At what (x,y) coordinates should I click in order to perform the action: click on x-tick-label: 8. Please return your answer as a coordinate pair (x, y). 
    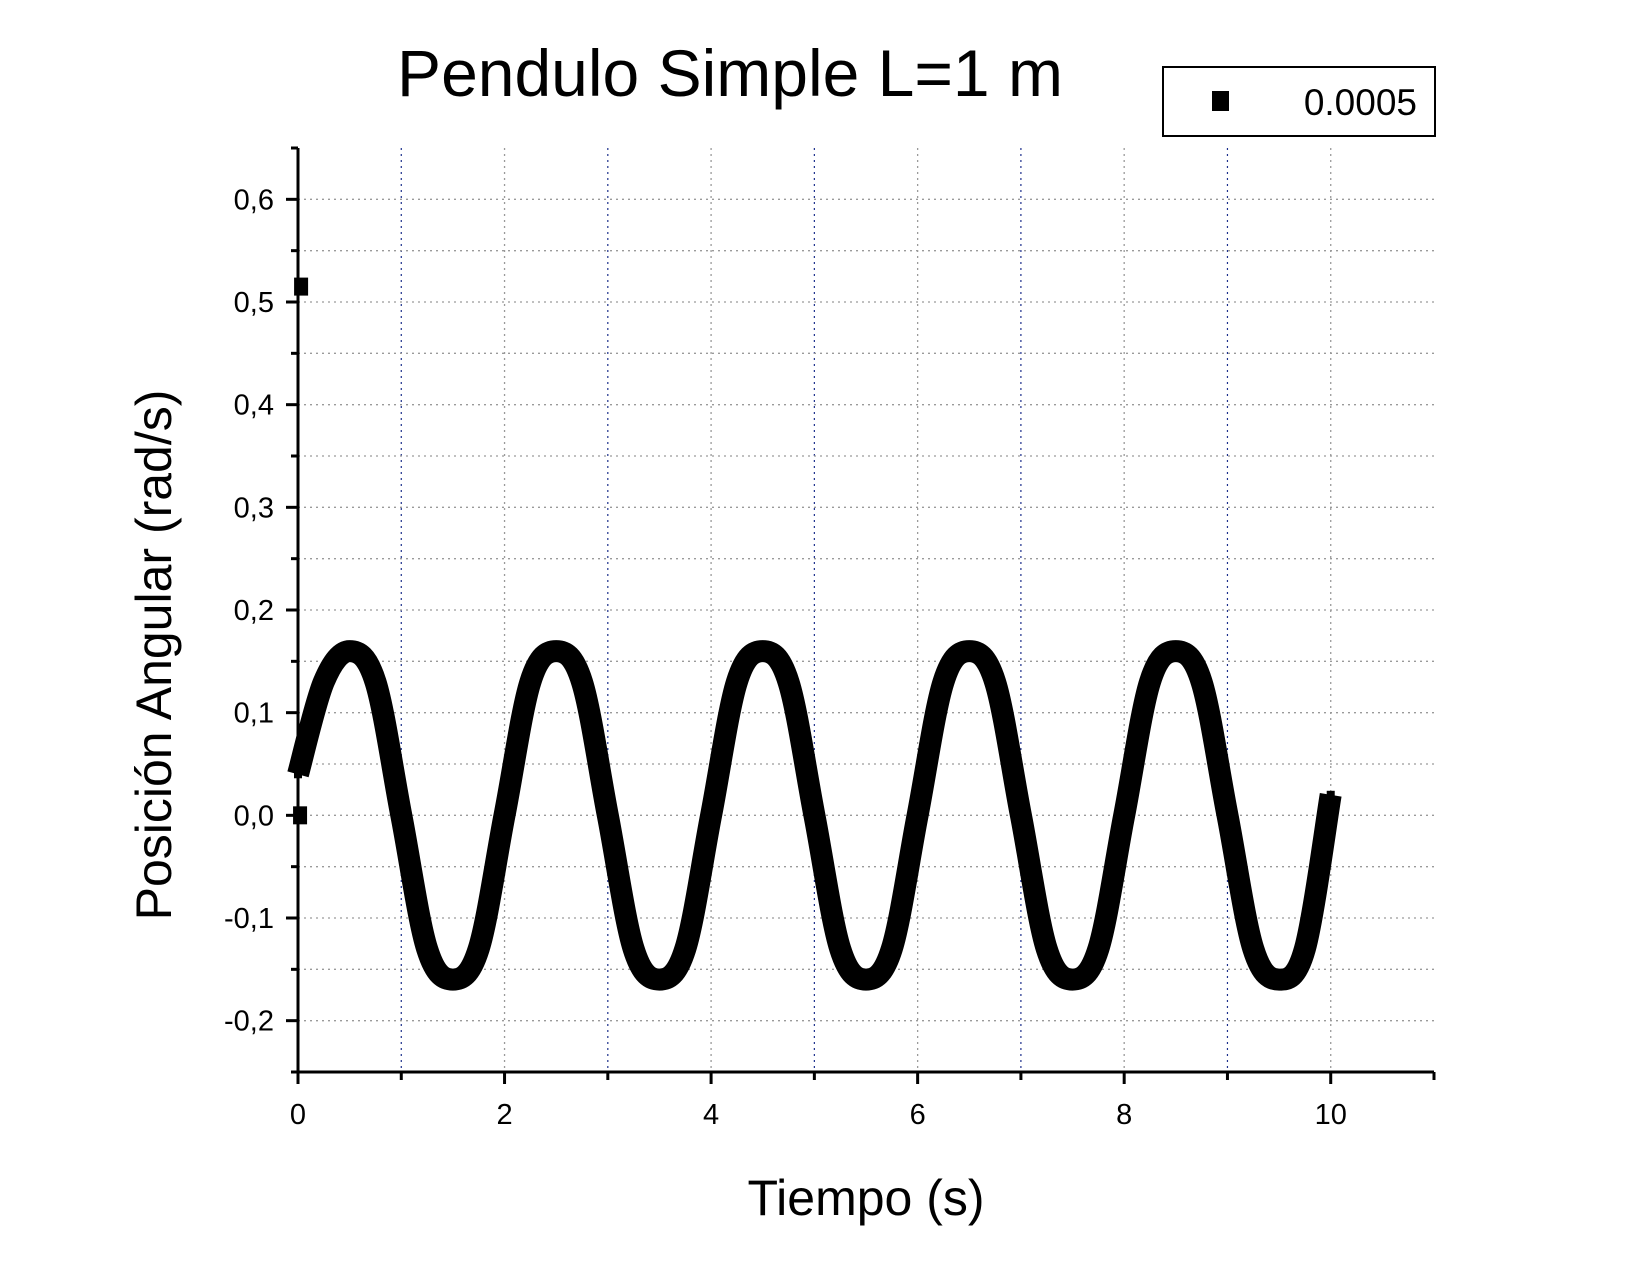
    Looking at the image, I should click on (1124, 1115).